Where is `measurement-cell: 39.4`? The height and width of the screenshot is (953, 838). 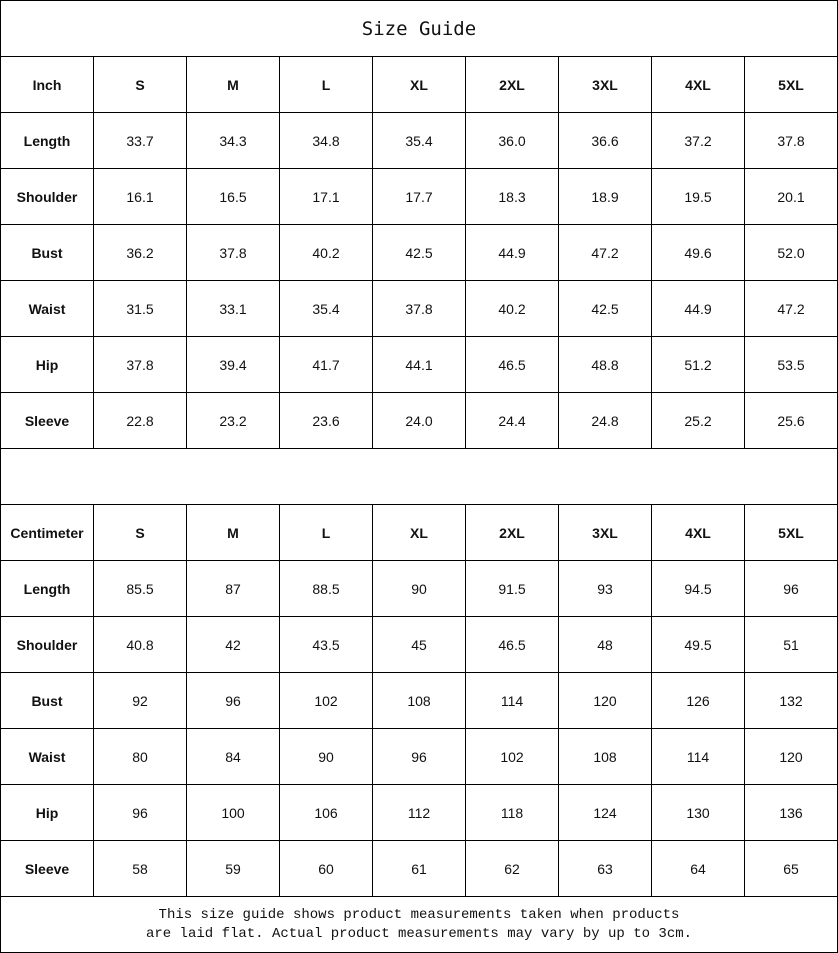
measurement-cell: 39.4 is located at coordinates (233, 364).